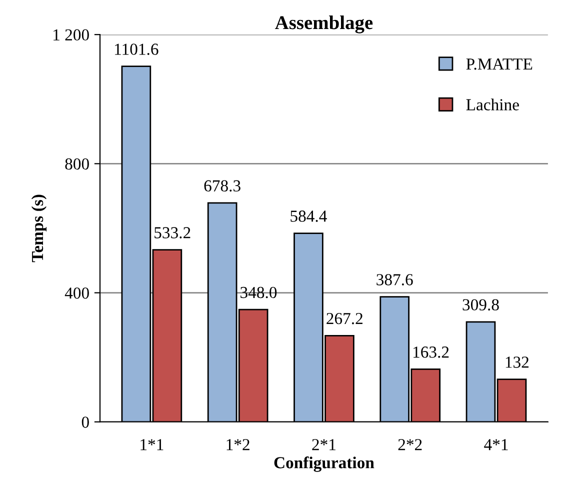 This screenshot has height=494, width=578. Describe the element at coordinates (172, 232) in the screenshot. I see `data-label: 533.2` at that location.